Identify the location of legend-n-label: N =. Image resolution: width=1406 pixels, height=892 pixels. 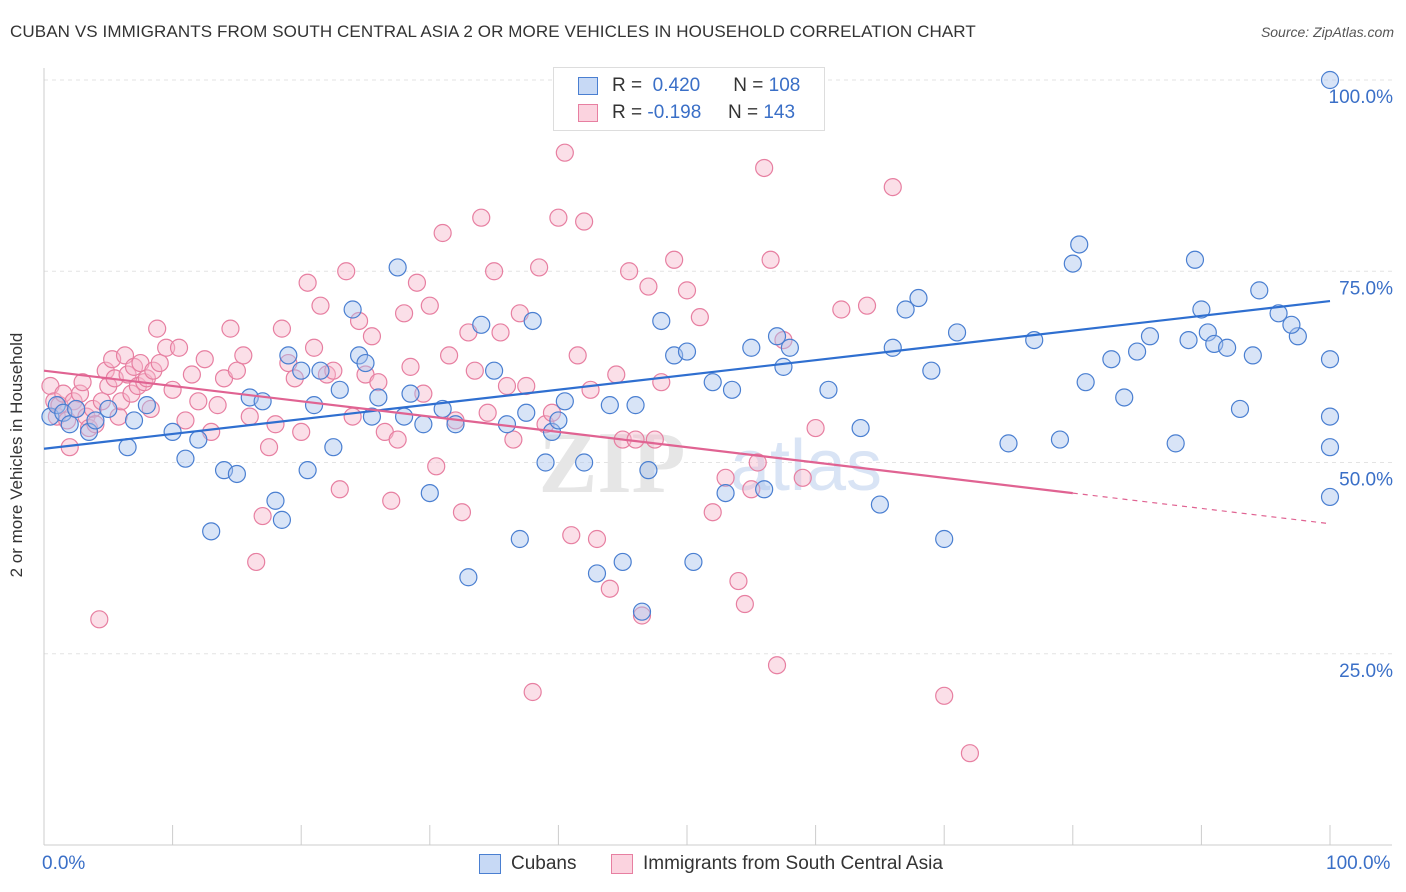
(743, 112).